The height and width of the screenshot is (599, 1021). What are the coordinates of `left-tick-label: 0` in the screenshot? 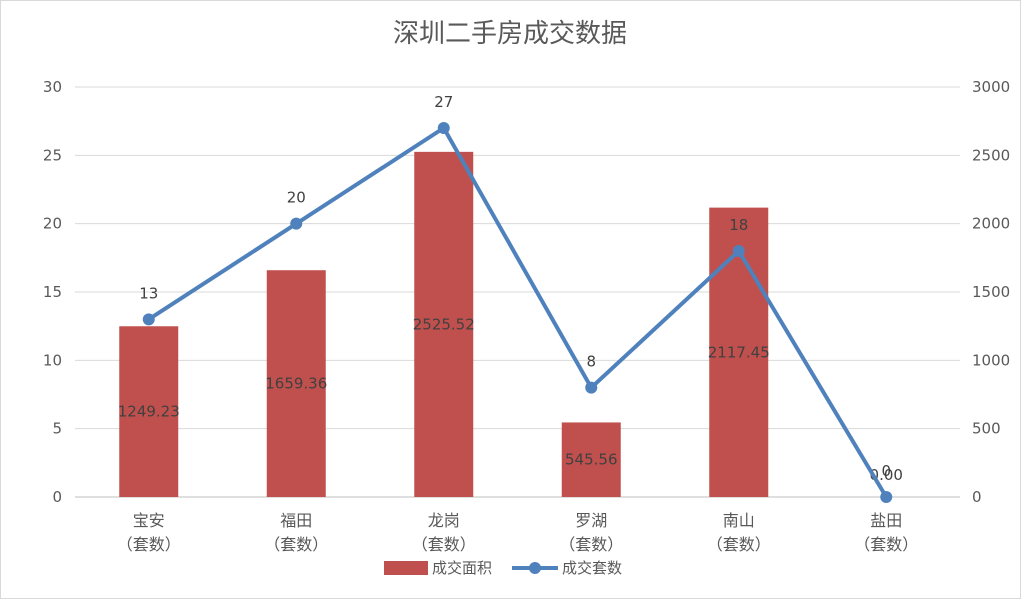 It's located at (57, 497).